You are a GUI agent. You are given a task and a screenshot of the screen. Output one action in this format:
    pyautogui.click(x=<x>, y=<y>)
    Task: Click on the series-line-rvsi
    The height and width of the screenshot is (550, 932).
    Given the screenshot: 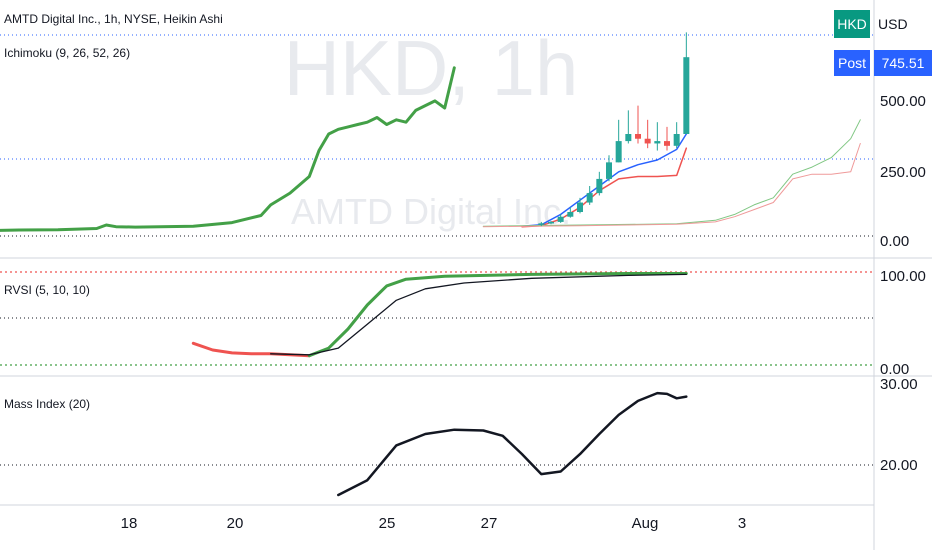 What is the action you would take?
    pyautogui.click(x=497, y=315)
    